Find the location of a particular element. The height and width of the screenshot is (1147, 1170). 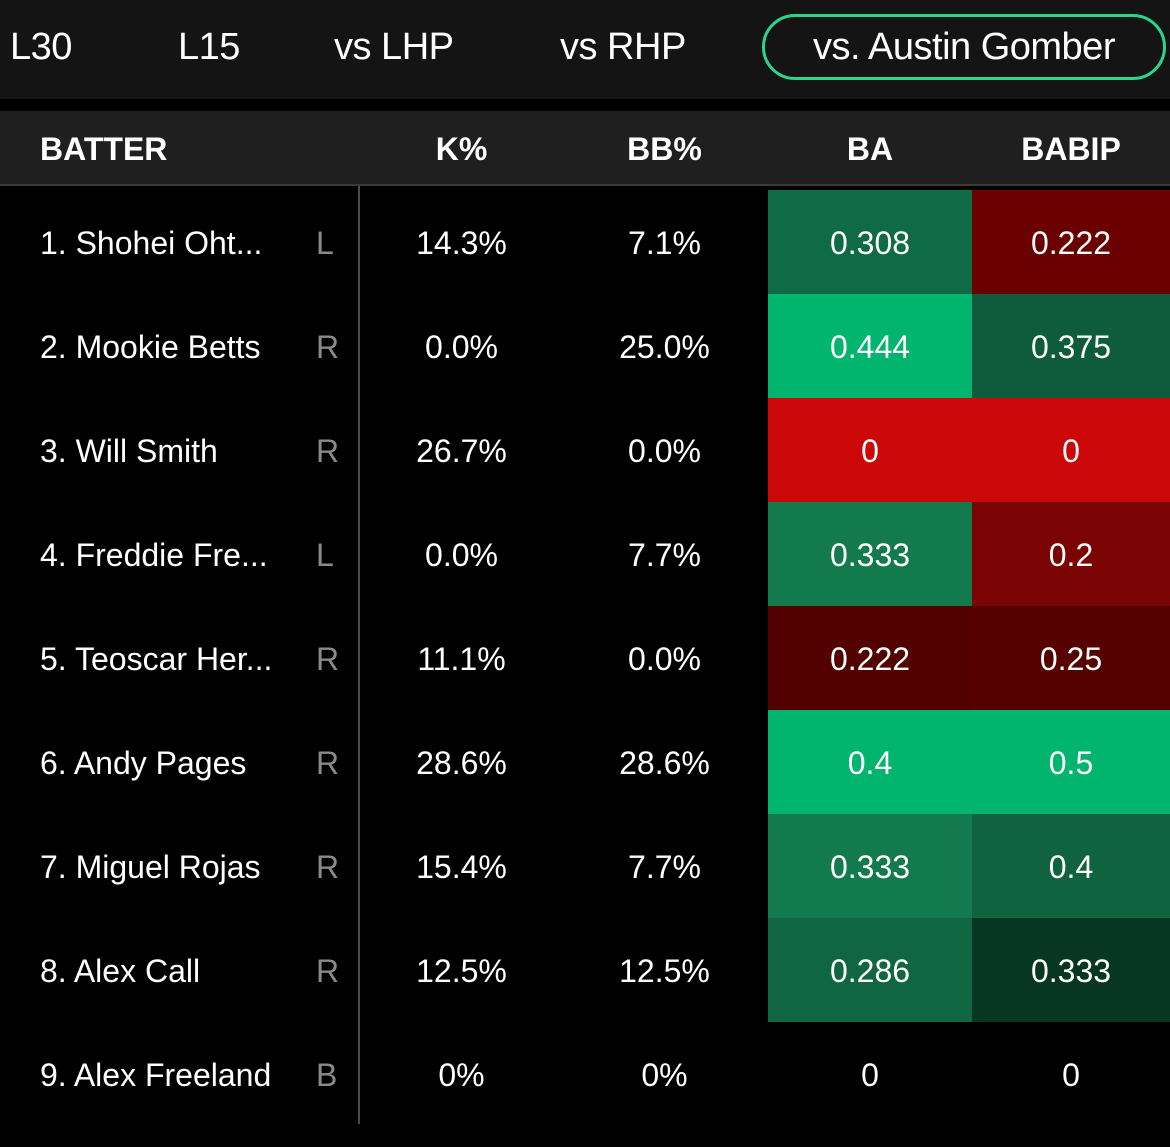

table-row: 5. Teoscar Her... R 11.1% 0.0% 0.222 0.25 is located at coordinates (585, 658).